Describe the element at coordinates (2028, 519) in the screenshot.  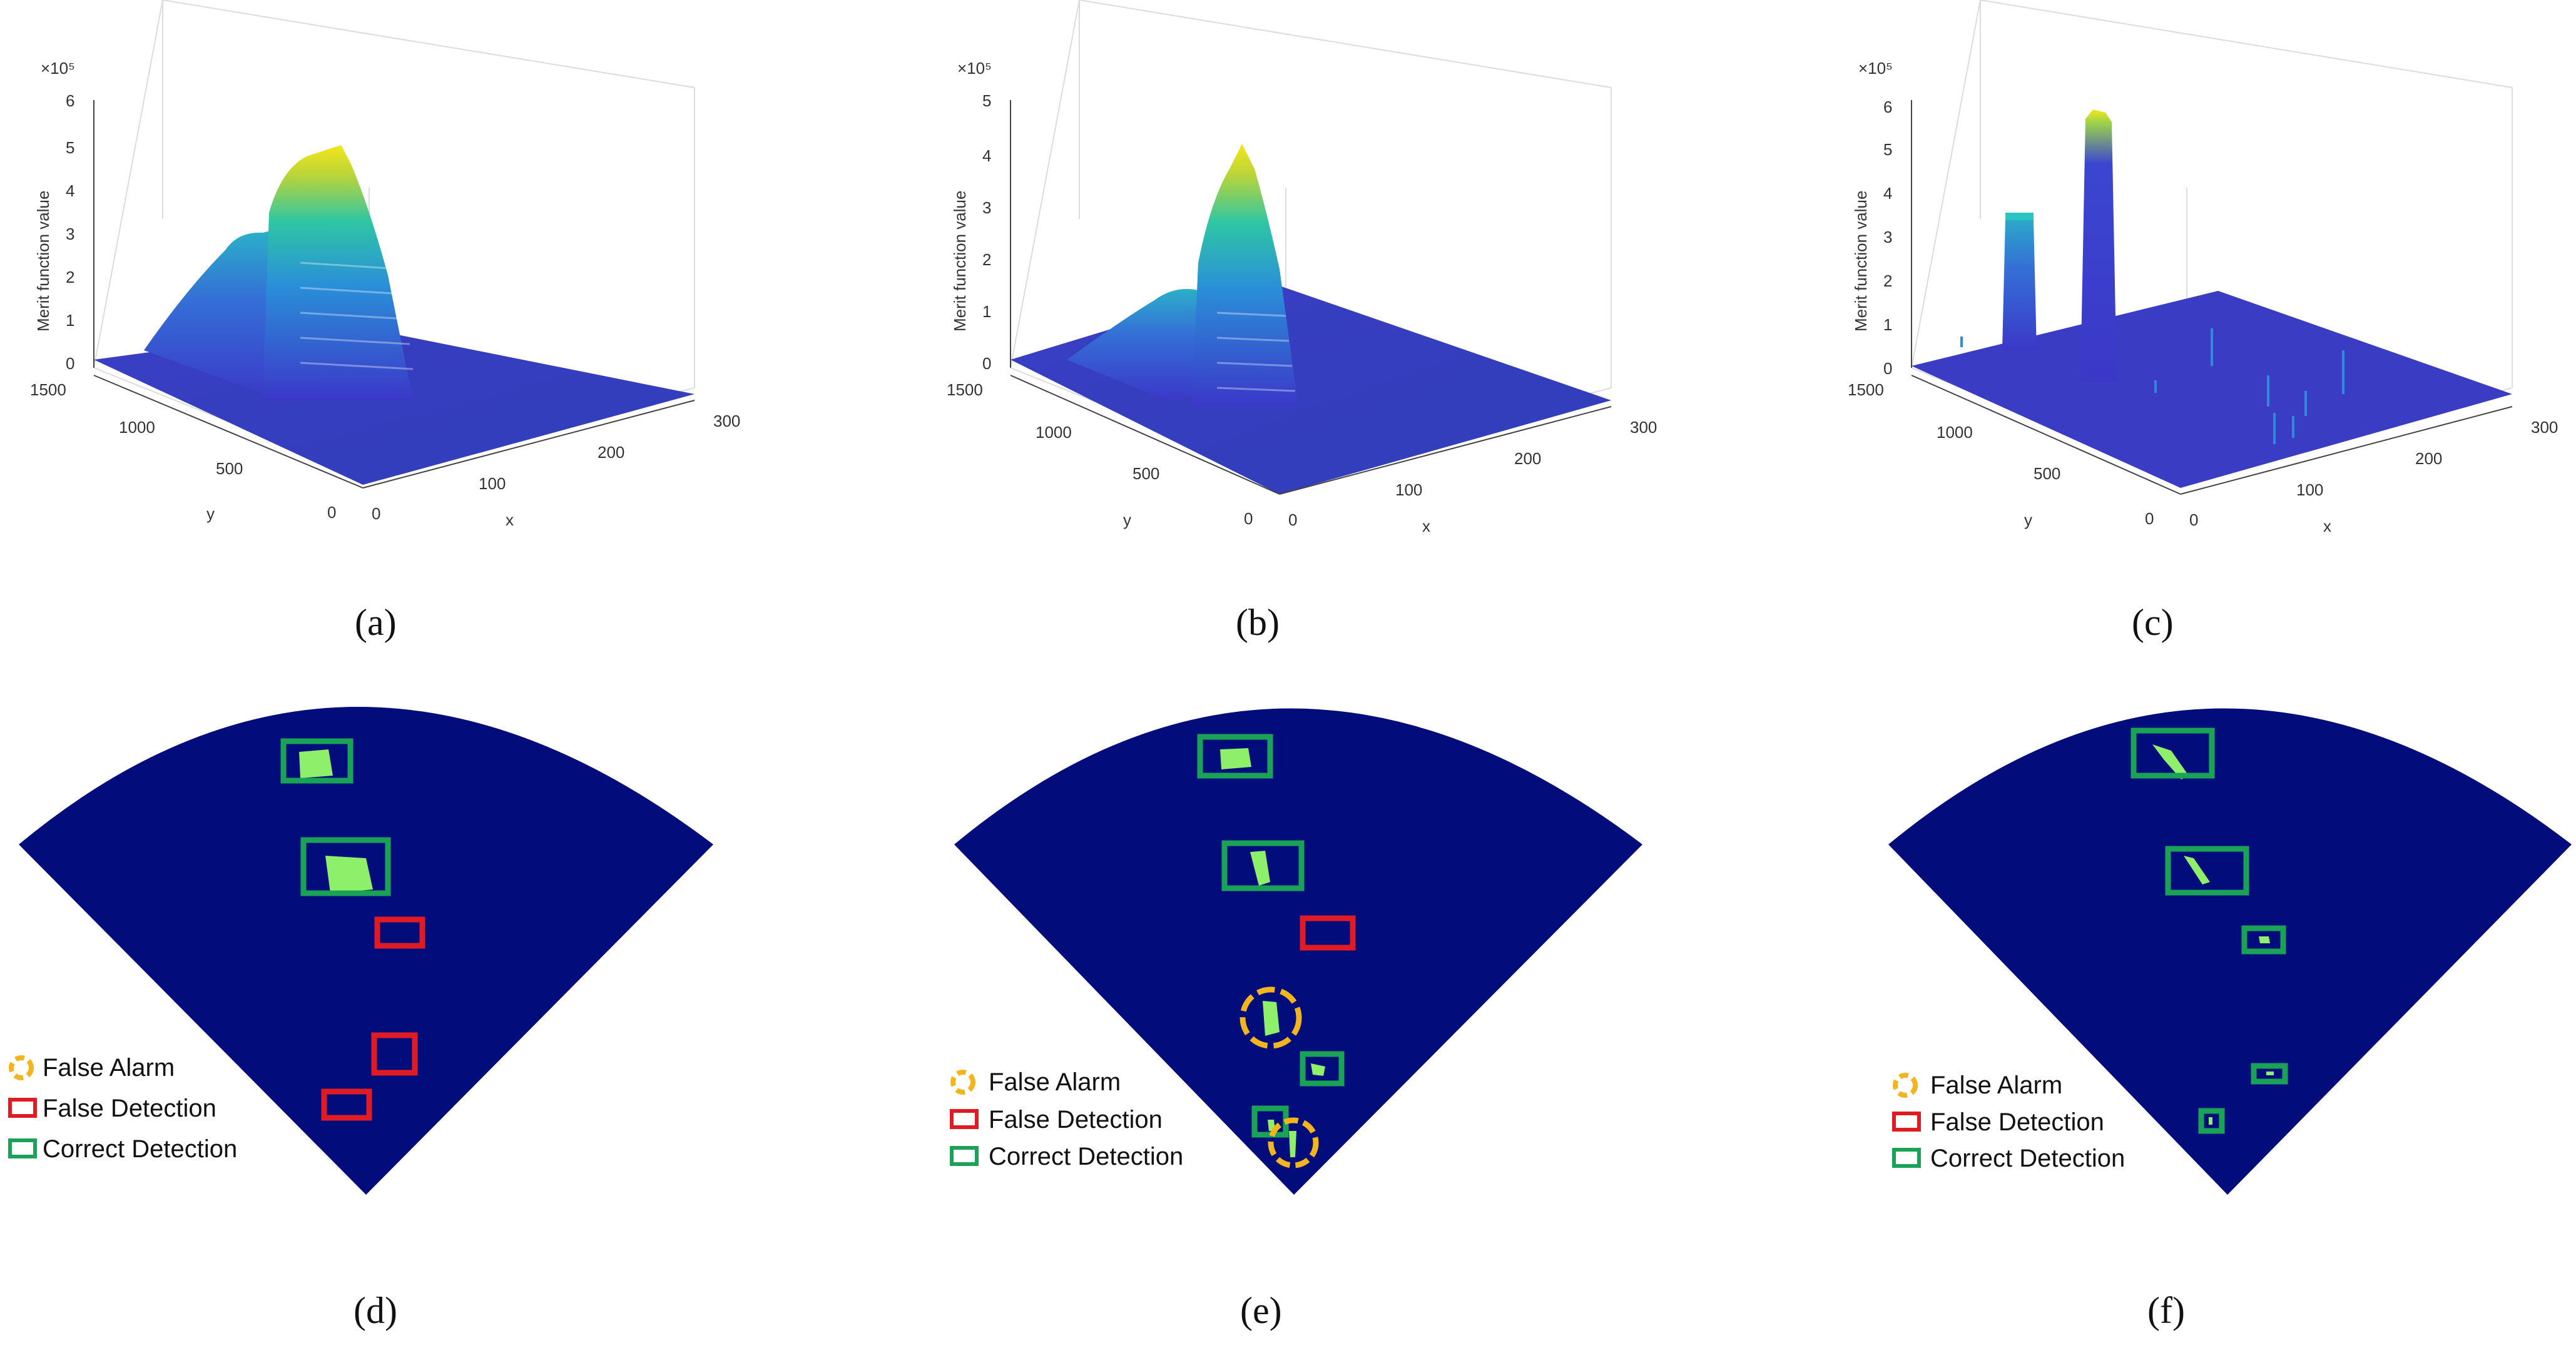
I see `panel-c-ylabel: y` at that location.